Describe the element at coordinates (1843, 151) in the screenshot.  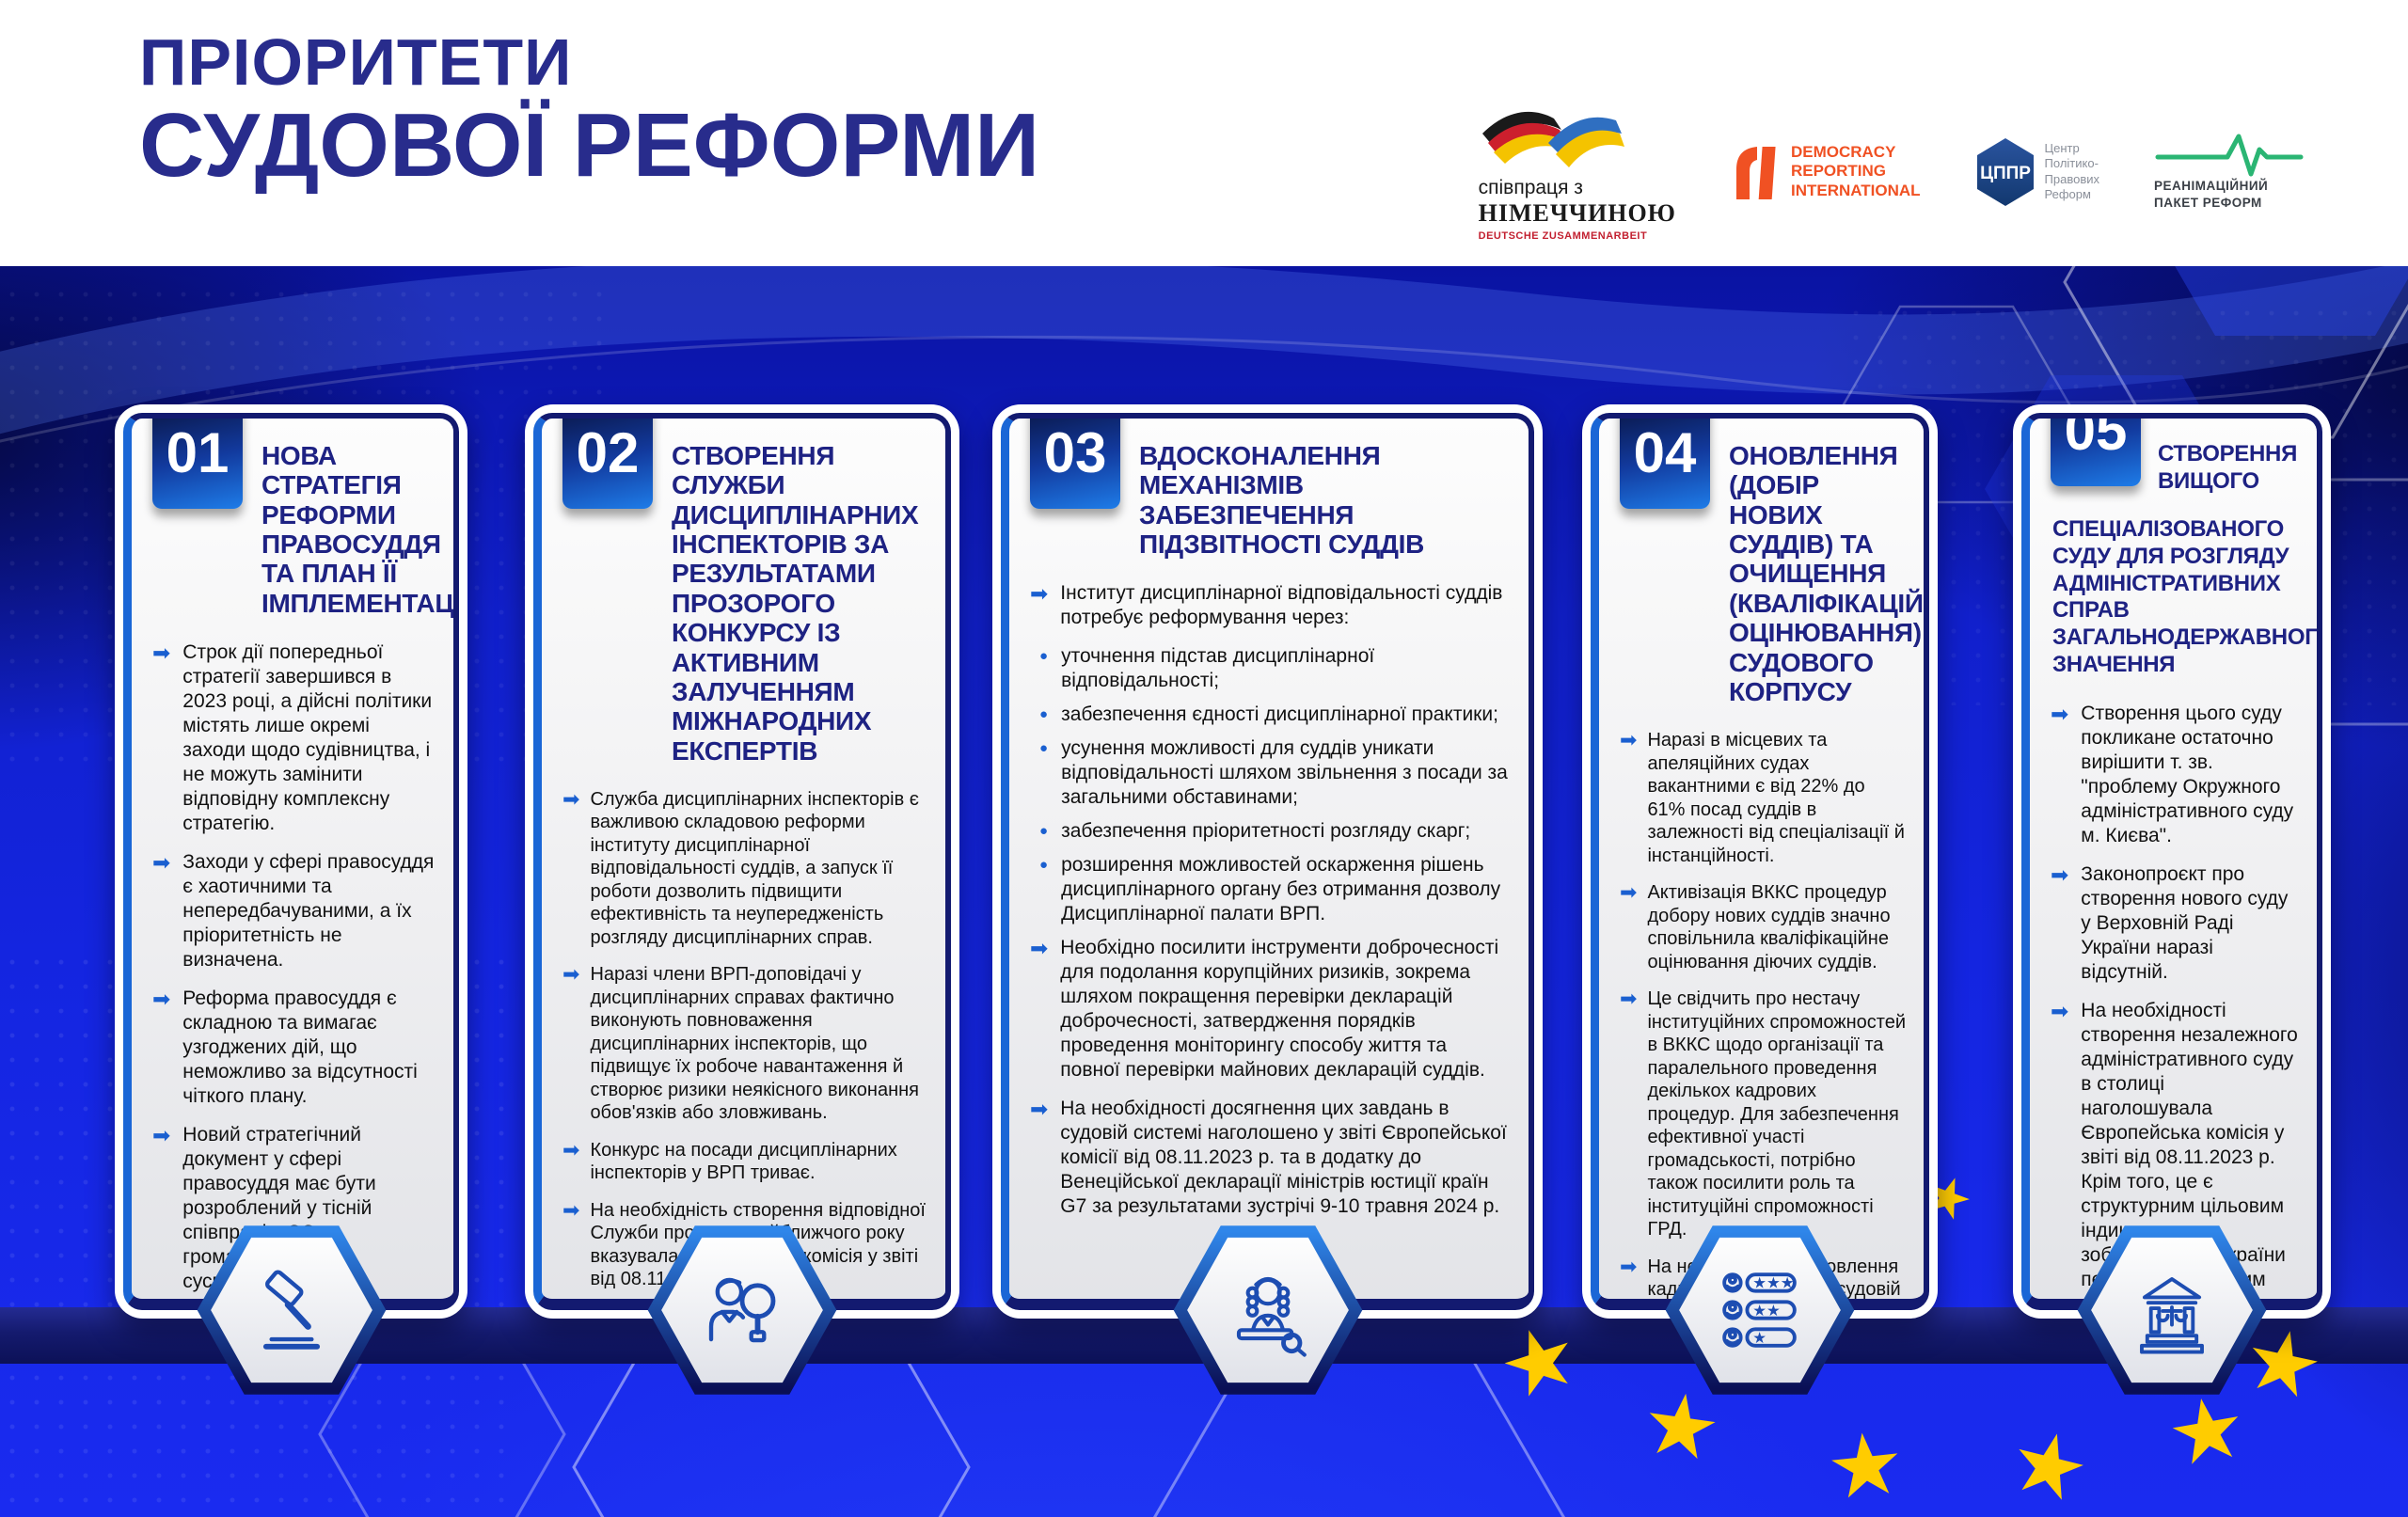
I see `logo-text: DEMOCRACY` at that location.